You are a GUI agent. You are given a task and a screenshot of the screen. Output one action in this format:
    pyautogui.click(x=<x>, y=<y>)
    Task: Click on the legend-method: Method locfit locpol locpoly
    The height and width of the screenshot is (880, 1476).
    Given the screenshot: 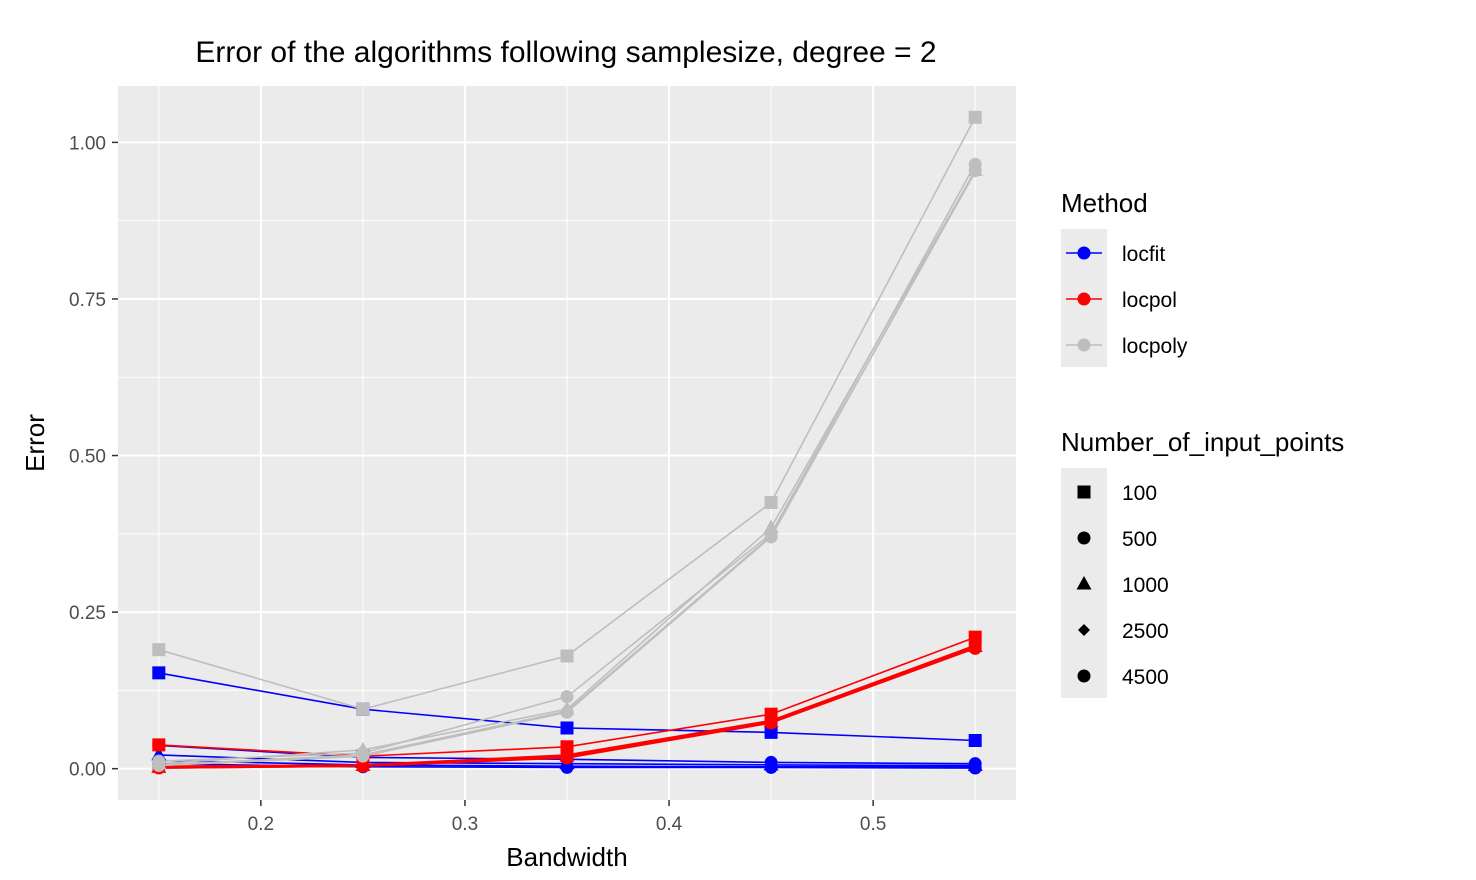 What is the action you would take?
    pyautogui.click(x=1124, y=277)
    